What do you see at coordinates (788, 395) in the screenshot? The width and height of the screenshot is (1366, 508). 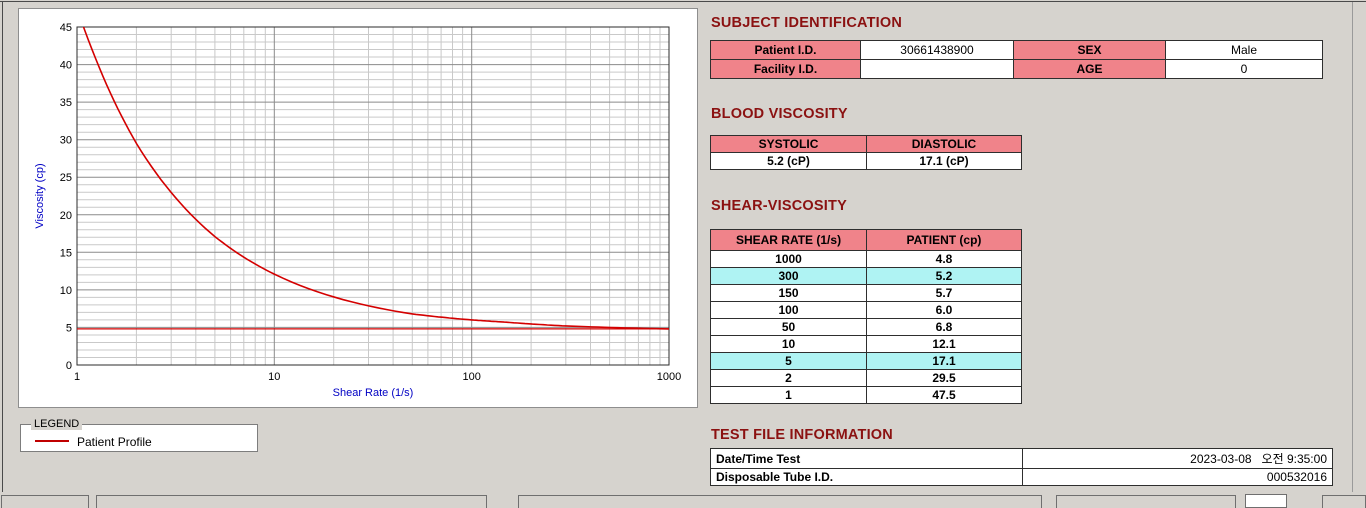 I see `shear-rate-value: 1` at bounding box center [788, 395].